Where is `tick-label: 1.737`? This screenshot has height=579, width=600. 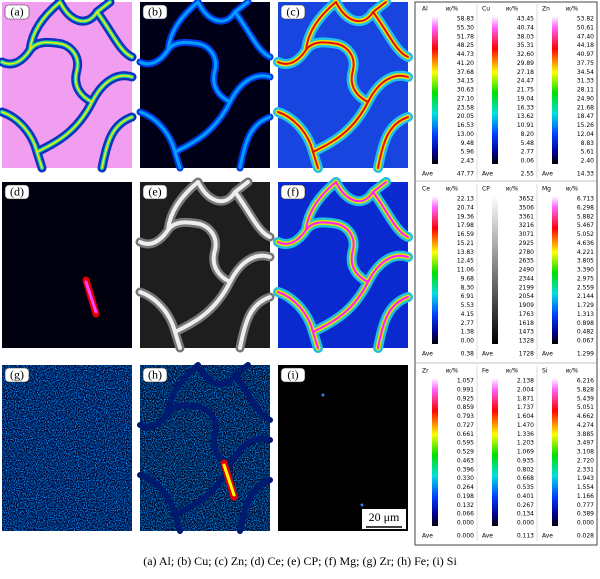 tick-label: 1.737 is located at coordinates (525, 407).